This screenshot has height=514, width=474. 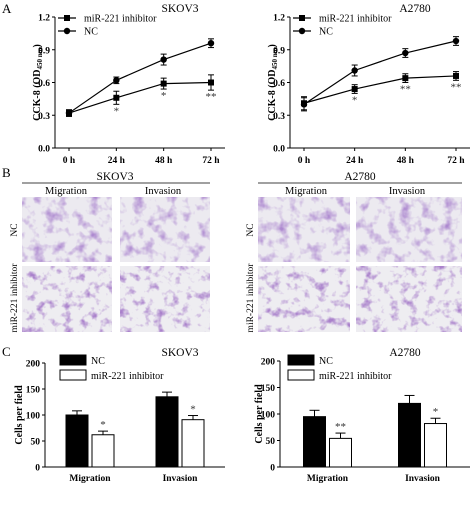 I want to click on panel-label-b: B, so click(x=6, y=172).